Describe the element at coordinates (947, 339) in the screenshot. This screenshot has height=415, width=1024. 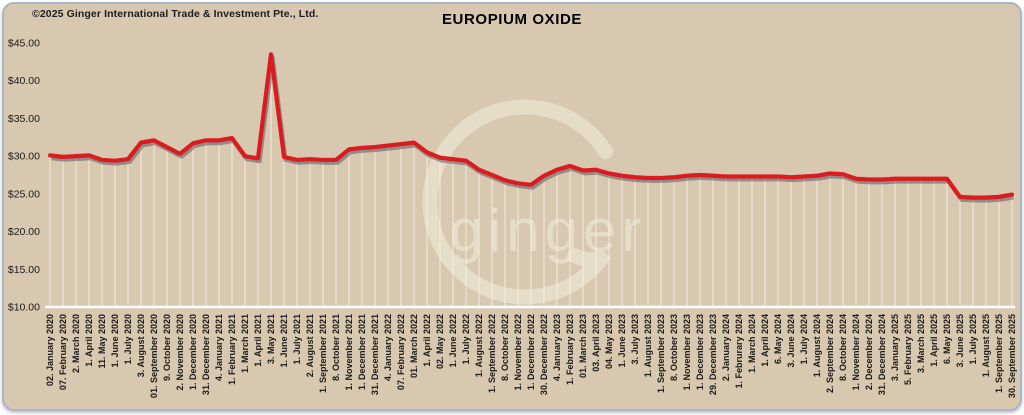
I see `x-tick-label: 6. May 2025` at that location.